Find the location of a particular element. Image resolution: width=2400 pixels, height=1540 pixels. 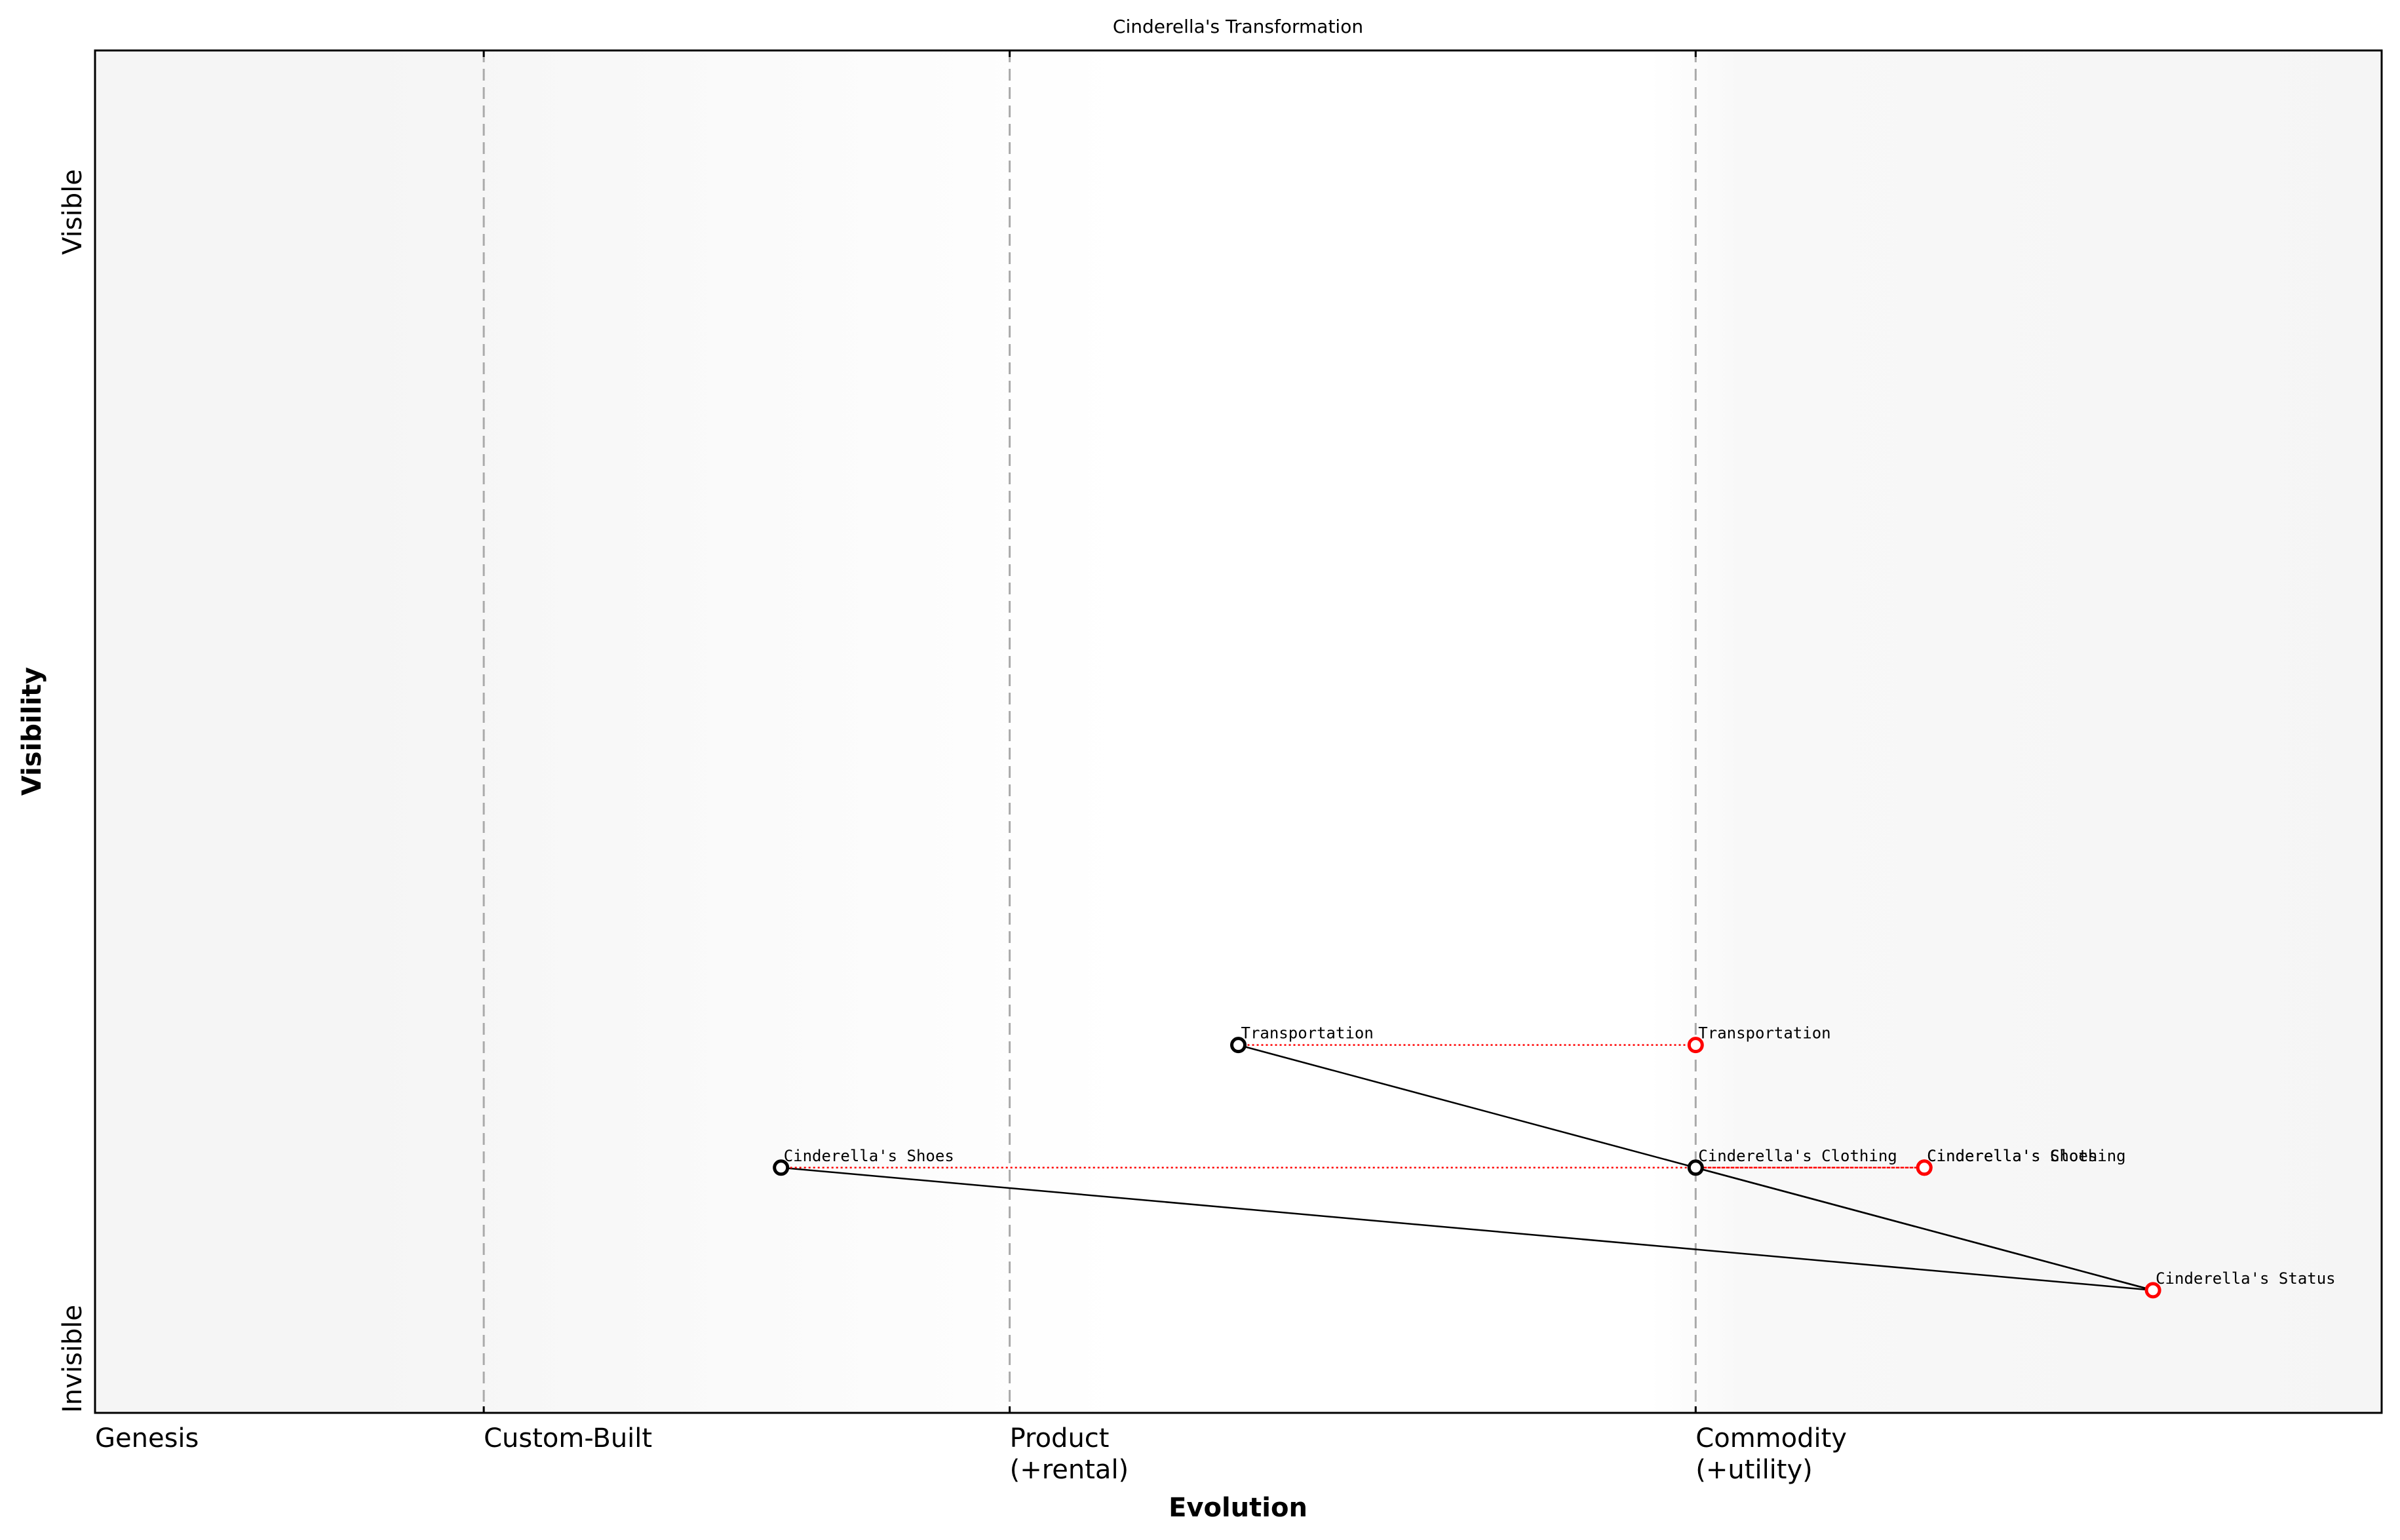

x-stage-label: Custom-Built is located at coordinates (568, 1438).